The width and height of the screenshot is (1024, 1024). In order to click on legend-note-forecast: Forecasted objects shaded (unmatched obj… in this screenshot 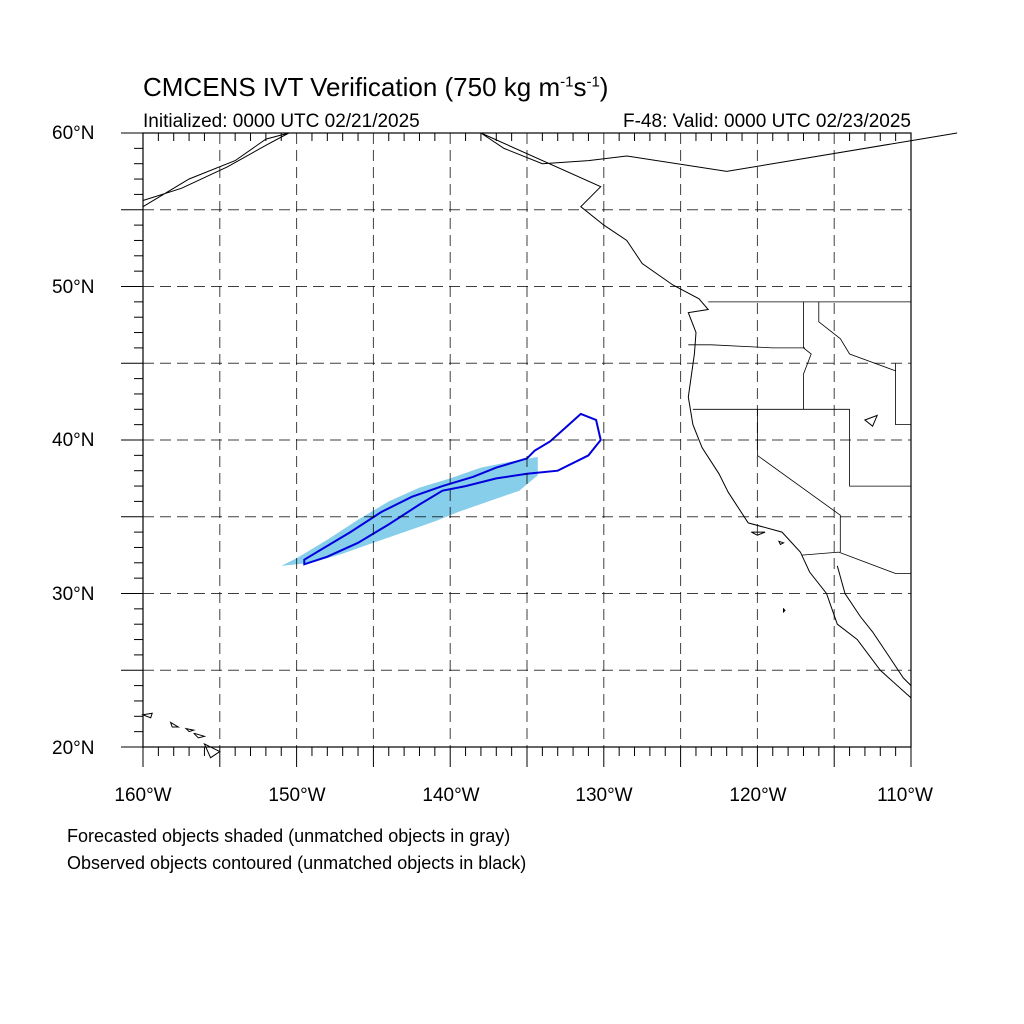, I will do `click(289, 836)`.